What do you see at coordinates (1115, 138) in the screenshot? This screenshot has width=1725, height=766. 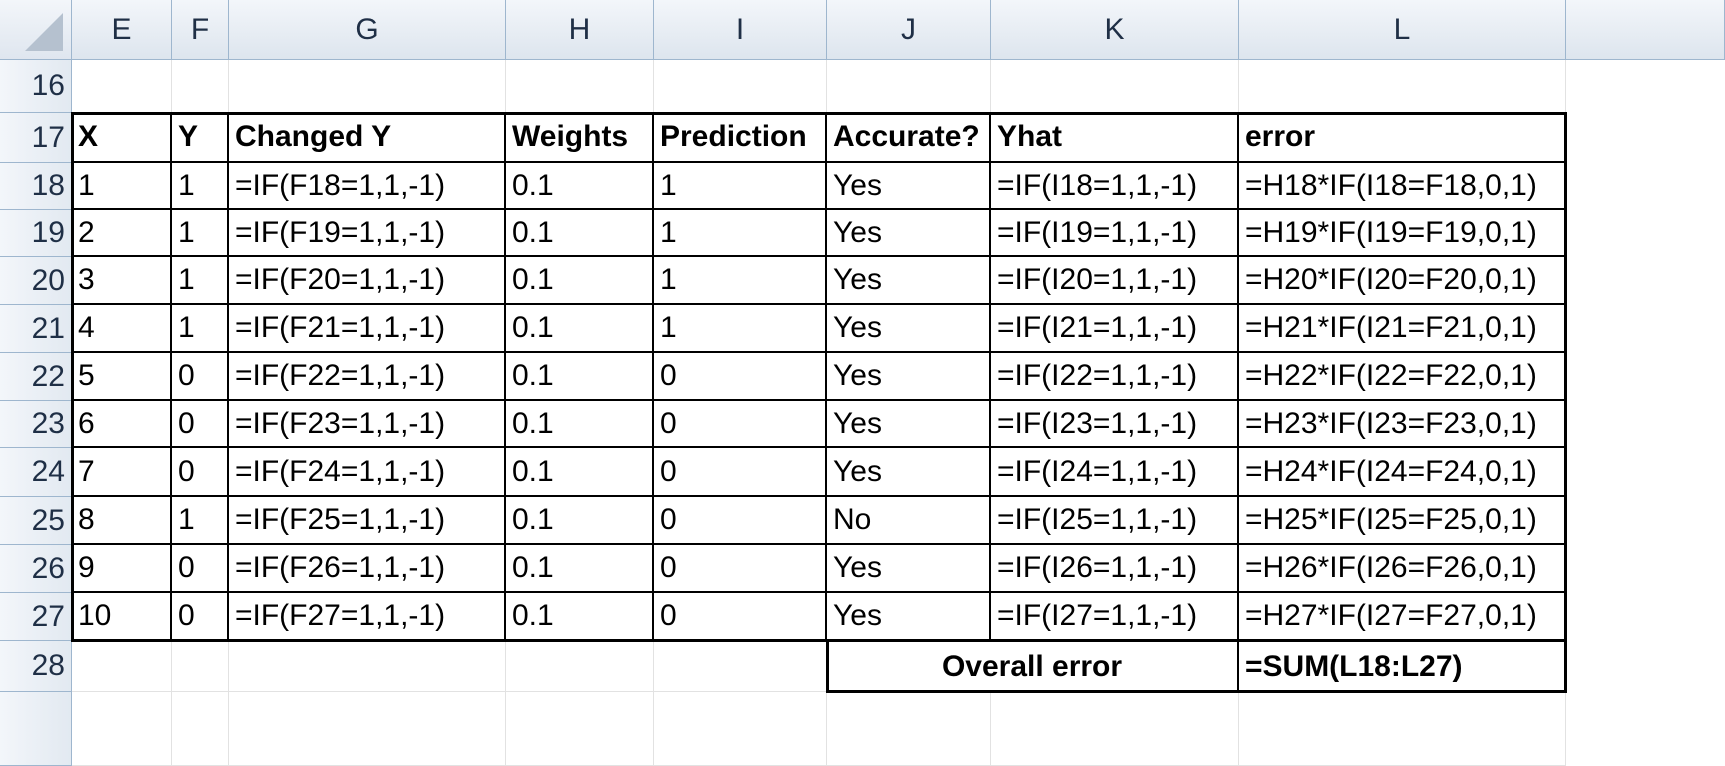 I see `table-header-cell: Yhat` at bounding box center [1115, 138].